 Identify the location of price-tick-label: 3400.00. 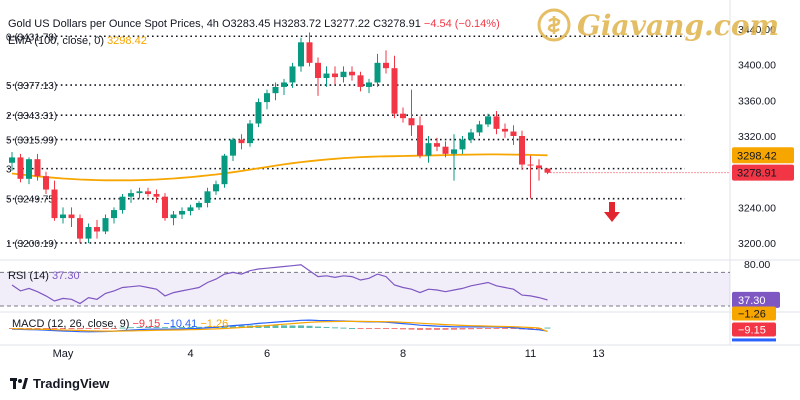
(757, 66).